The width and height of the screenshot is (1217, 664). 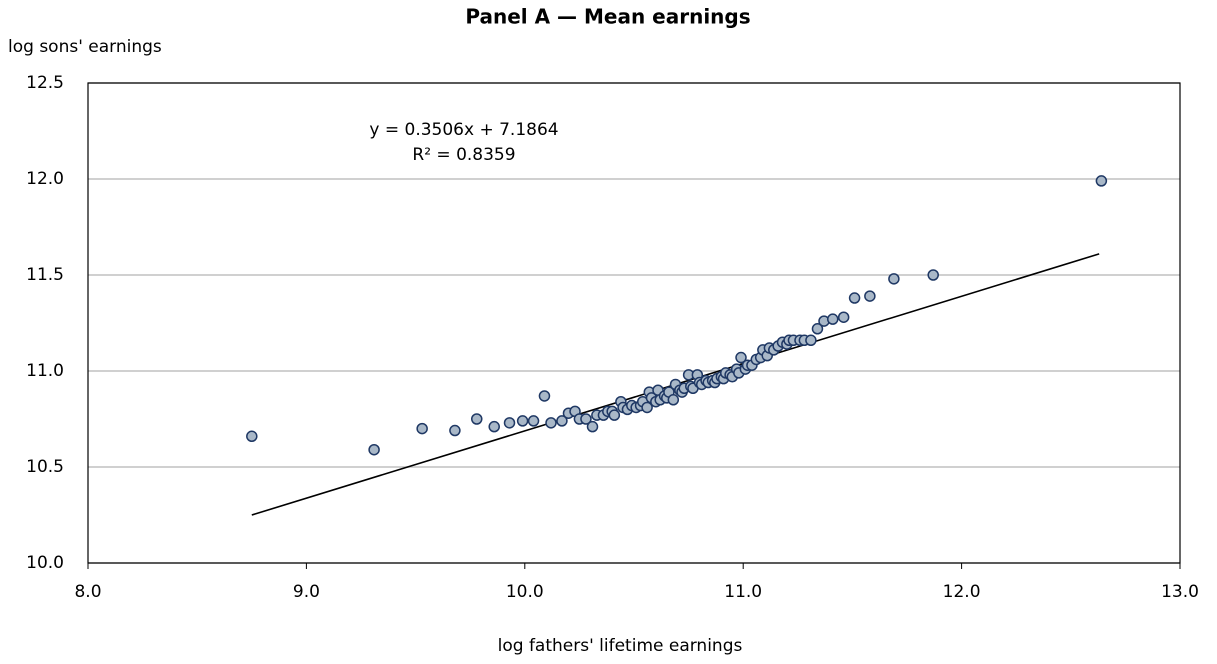 What do you see at coordinates (85, 47) in the screenshot?
I see `y-axis-label: log sons' earnings` at bounding box center [85, 47].